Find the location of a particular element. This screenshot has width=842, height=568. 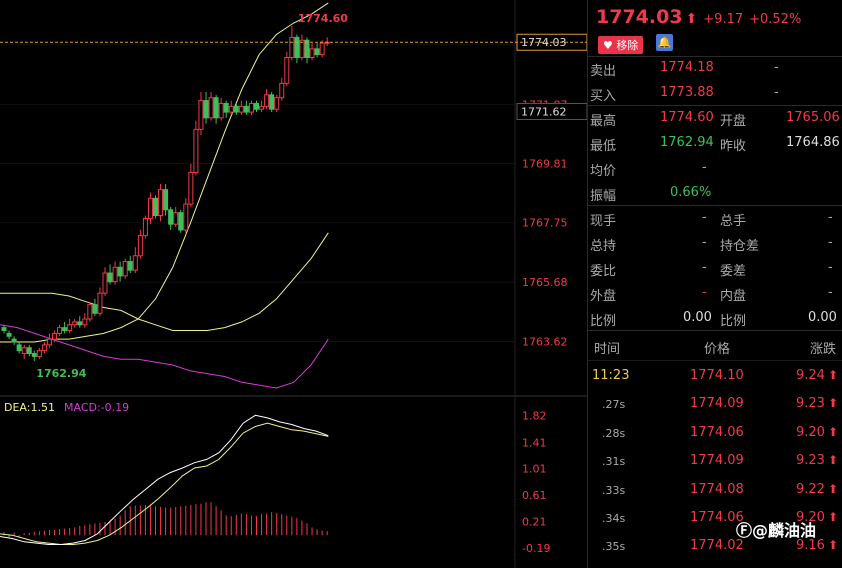

total-value: - is located at coordinates (830, 217).